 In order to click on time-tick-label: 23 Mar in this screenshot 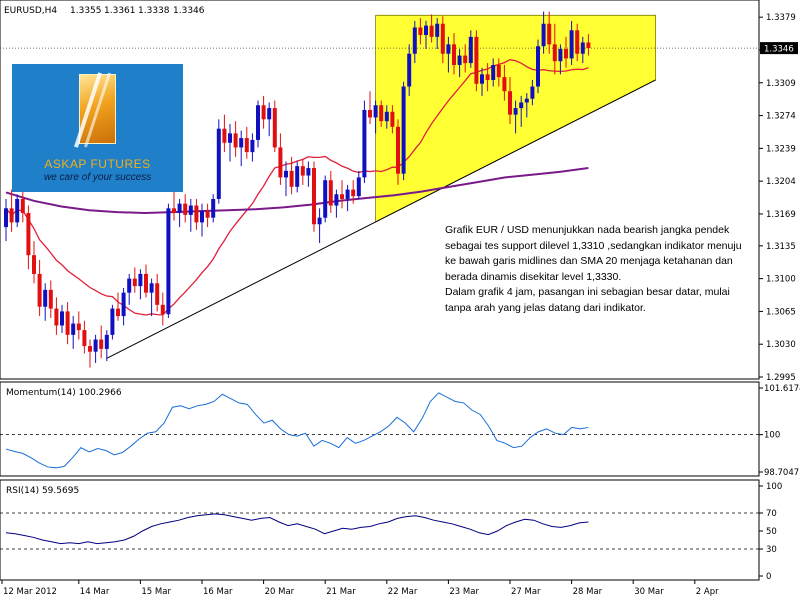, I will do `click(464, 592)`.